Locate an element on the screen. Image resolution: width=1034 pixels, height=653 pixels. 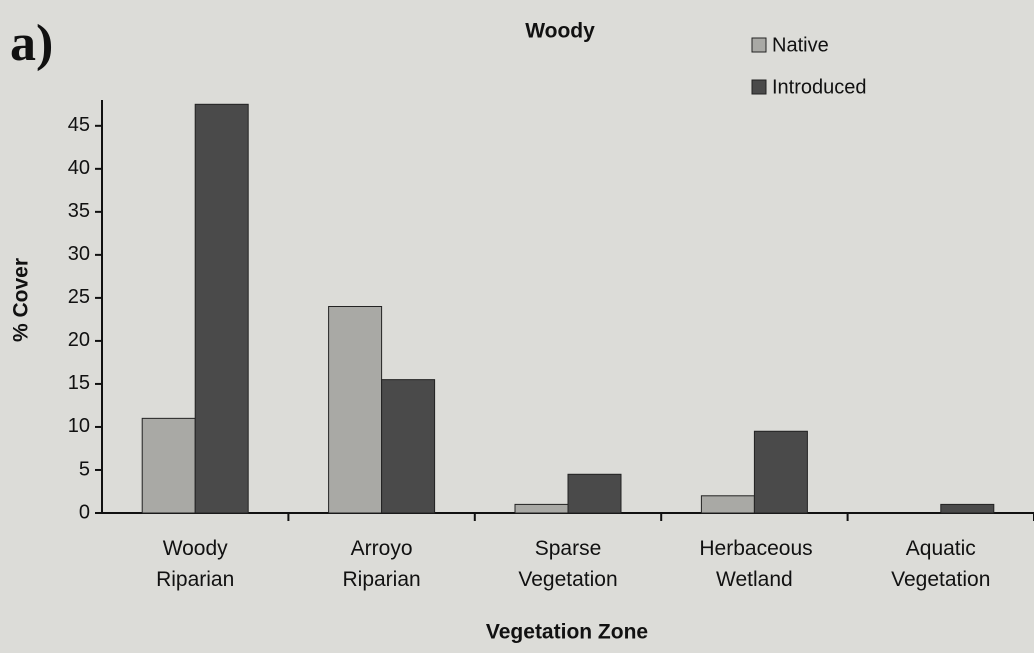
chart-title: Woody is located at coordinates (560, 31).